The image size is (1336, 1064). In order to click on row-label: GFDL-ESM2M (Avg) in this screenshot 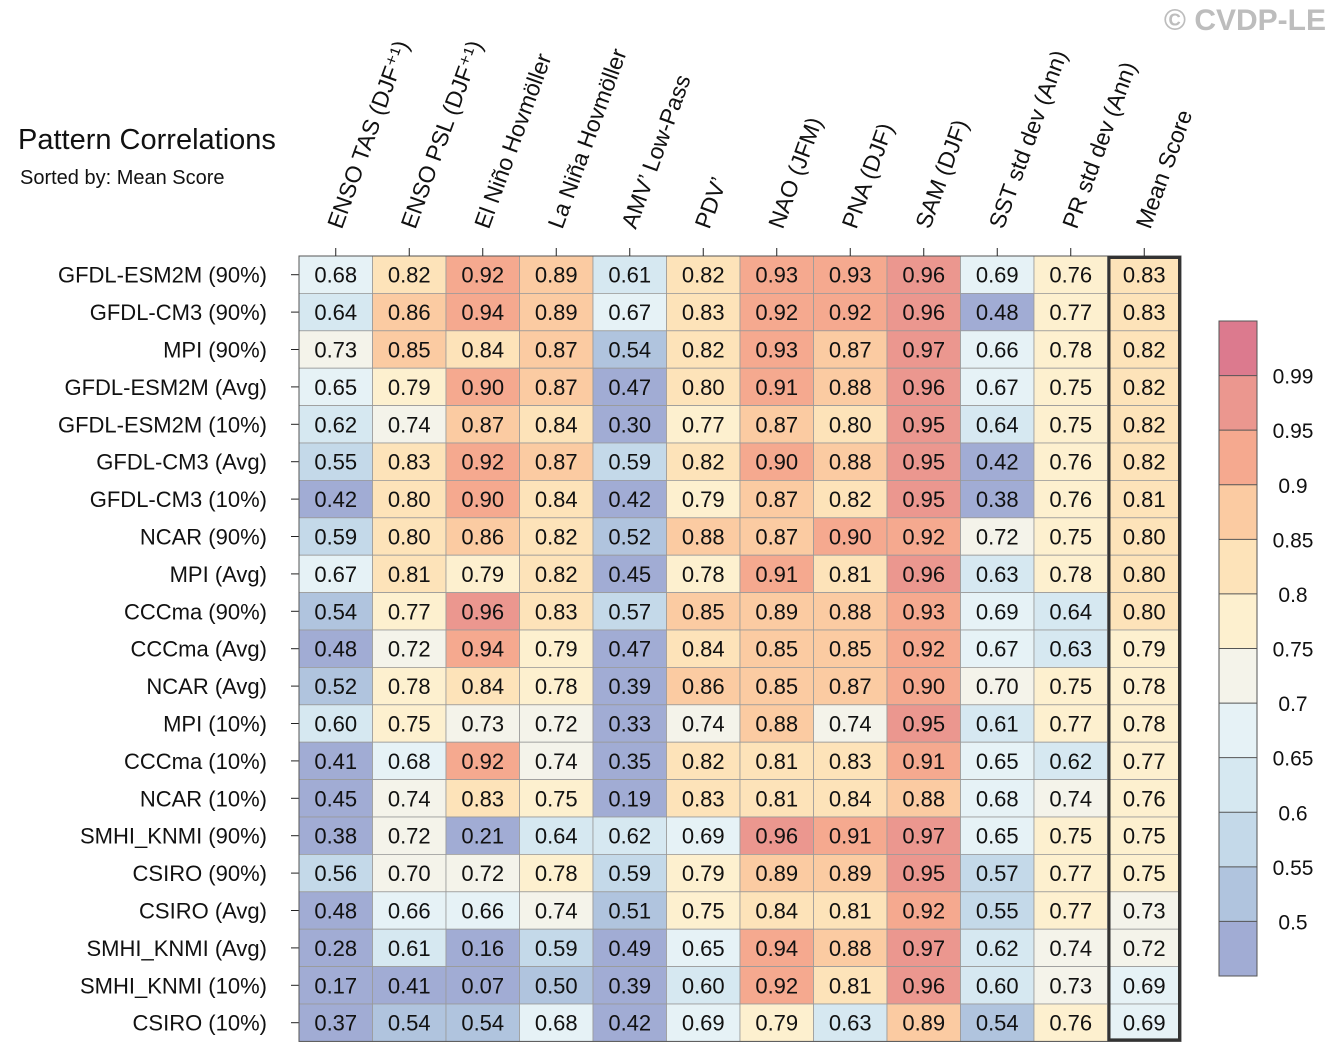, I will do `click(165, 387)`.